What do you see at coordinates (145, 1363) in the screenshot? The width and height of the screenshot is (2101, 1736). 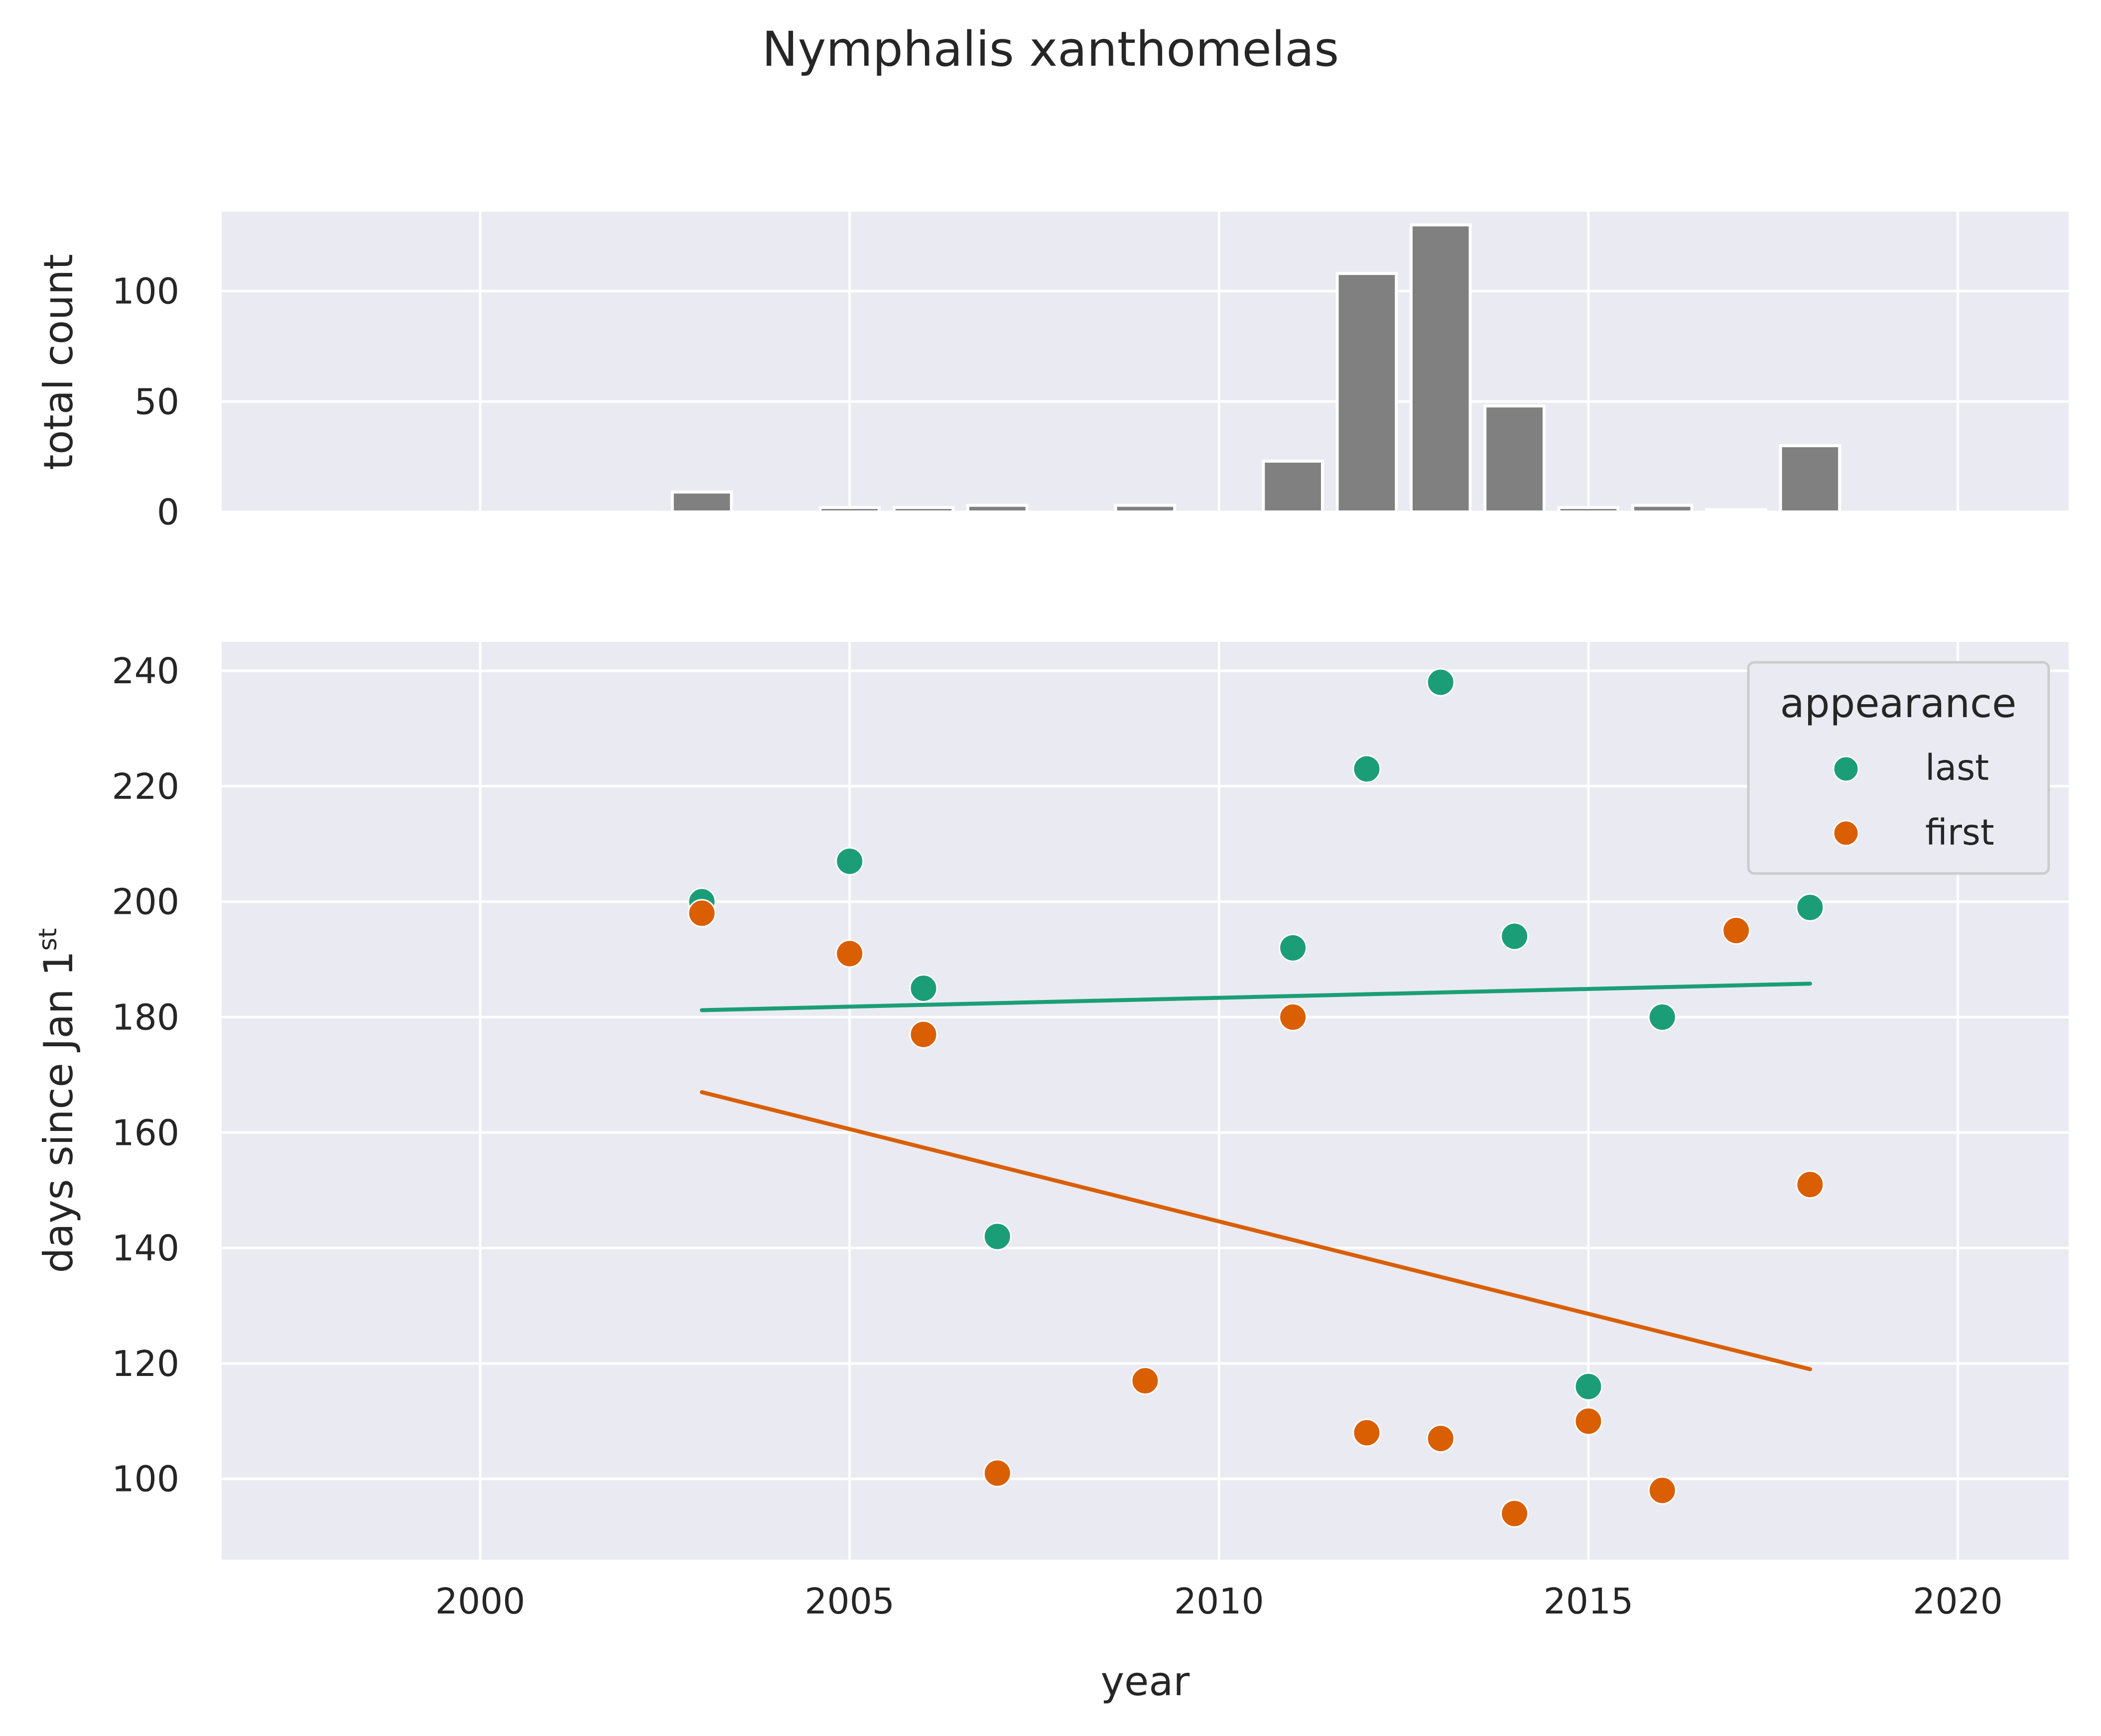 I see `scatter-panel-y-tick-label: 120` at bounding box center [145, 1363].